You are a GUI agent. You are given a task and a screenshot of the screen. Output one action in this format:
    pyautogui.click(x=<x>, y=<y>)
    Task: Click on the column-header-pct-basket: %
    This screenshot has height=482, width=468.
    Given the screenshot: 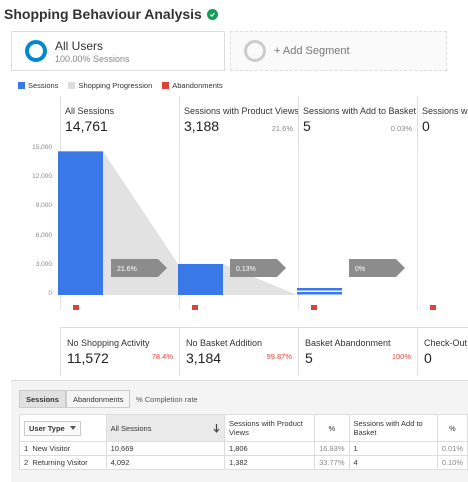 What is the action you would take?
    pyautogui.click(x=452, y=428)
    